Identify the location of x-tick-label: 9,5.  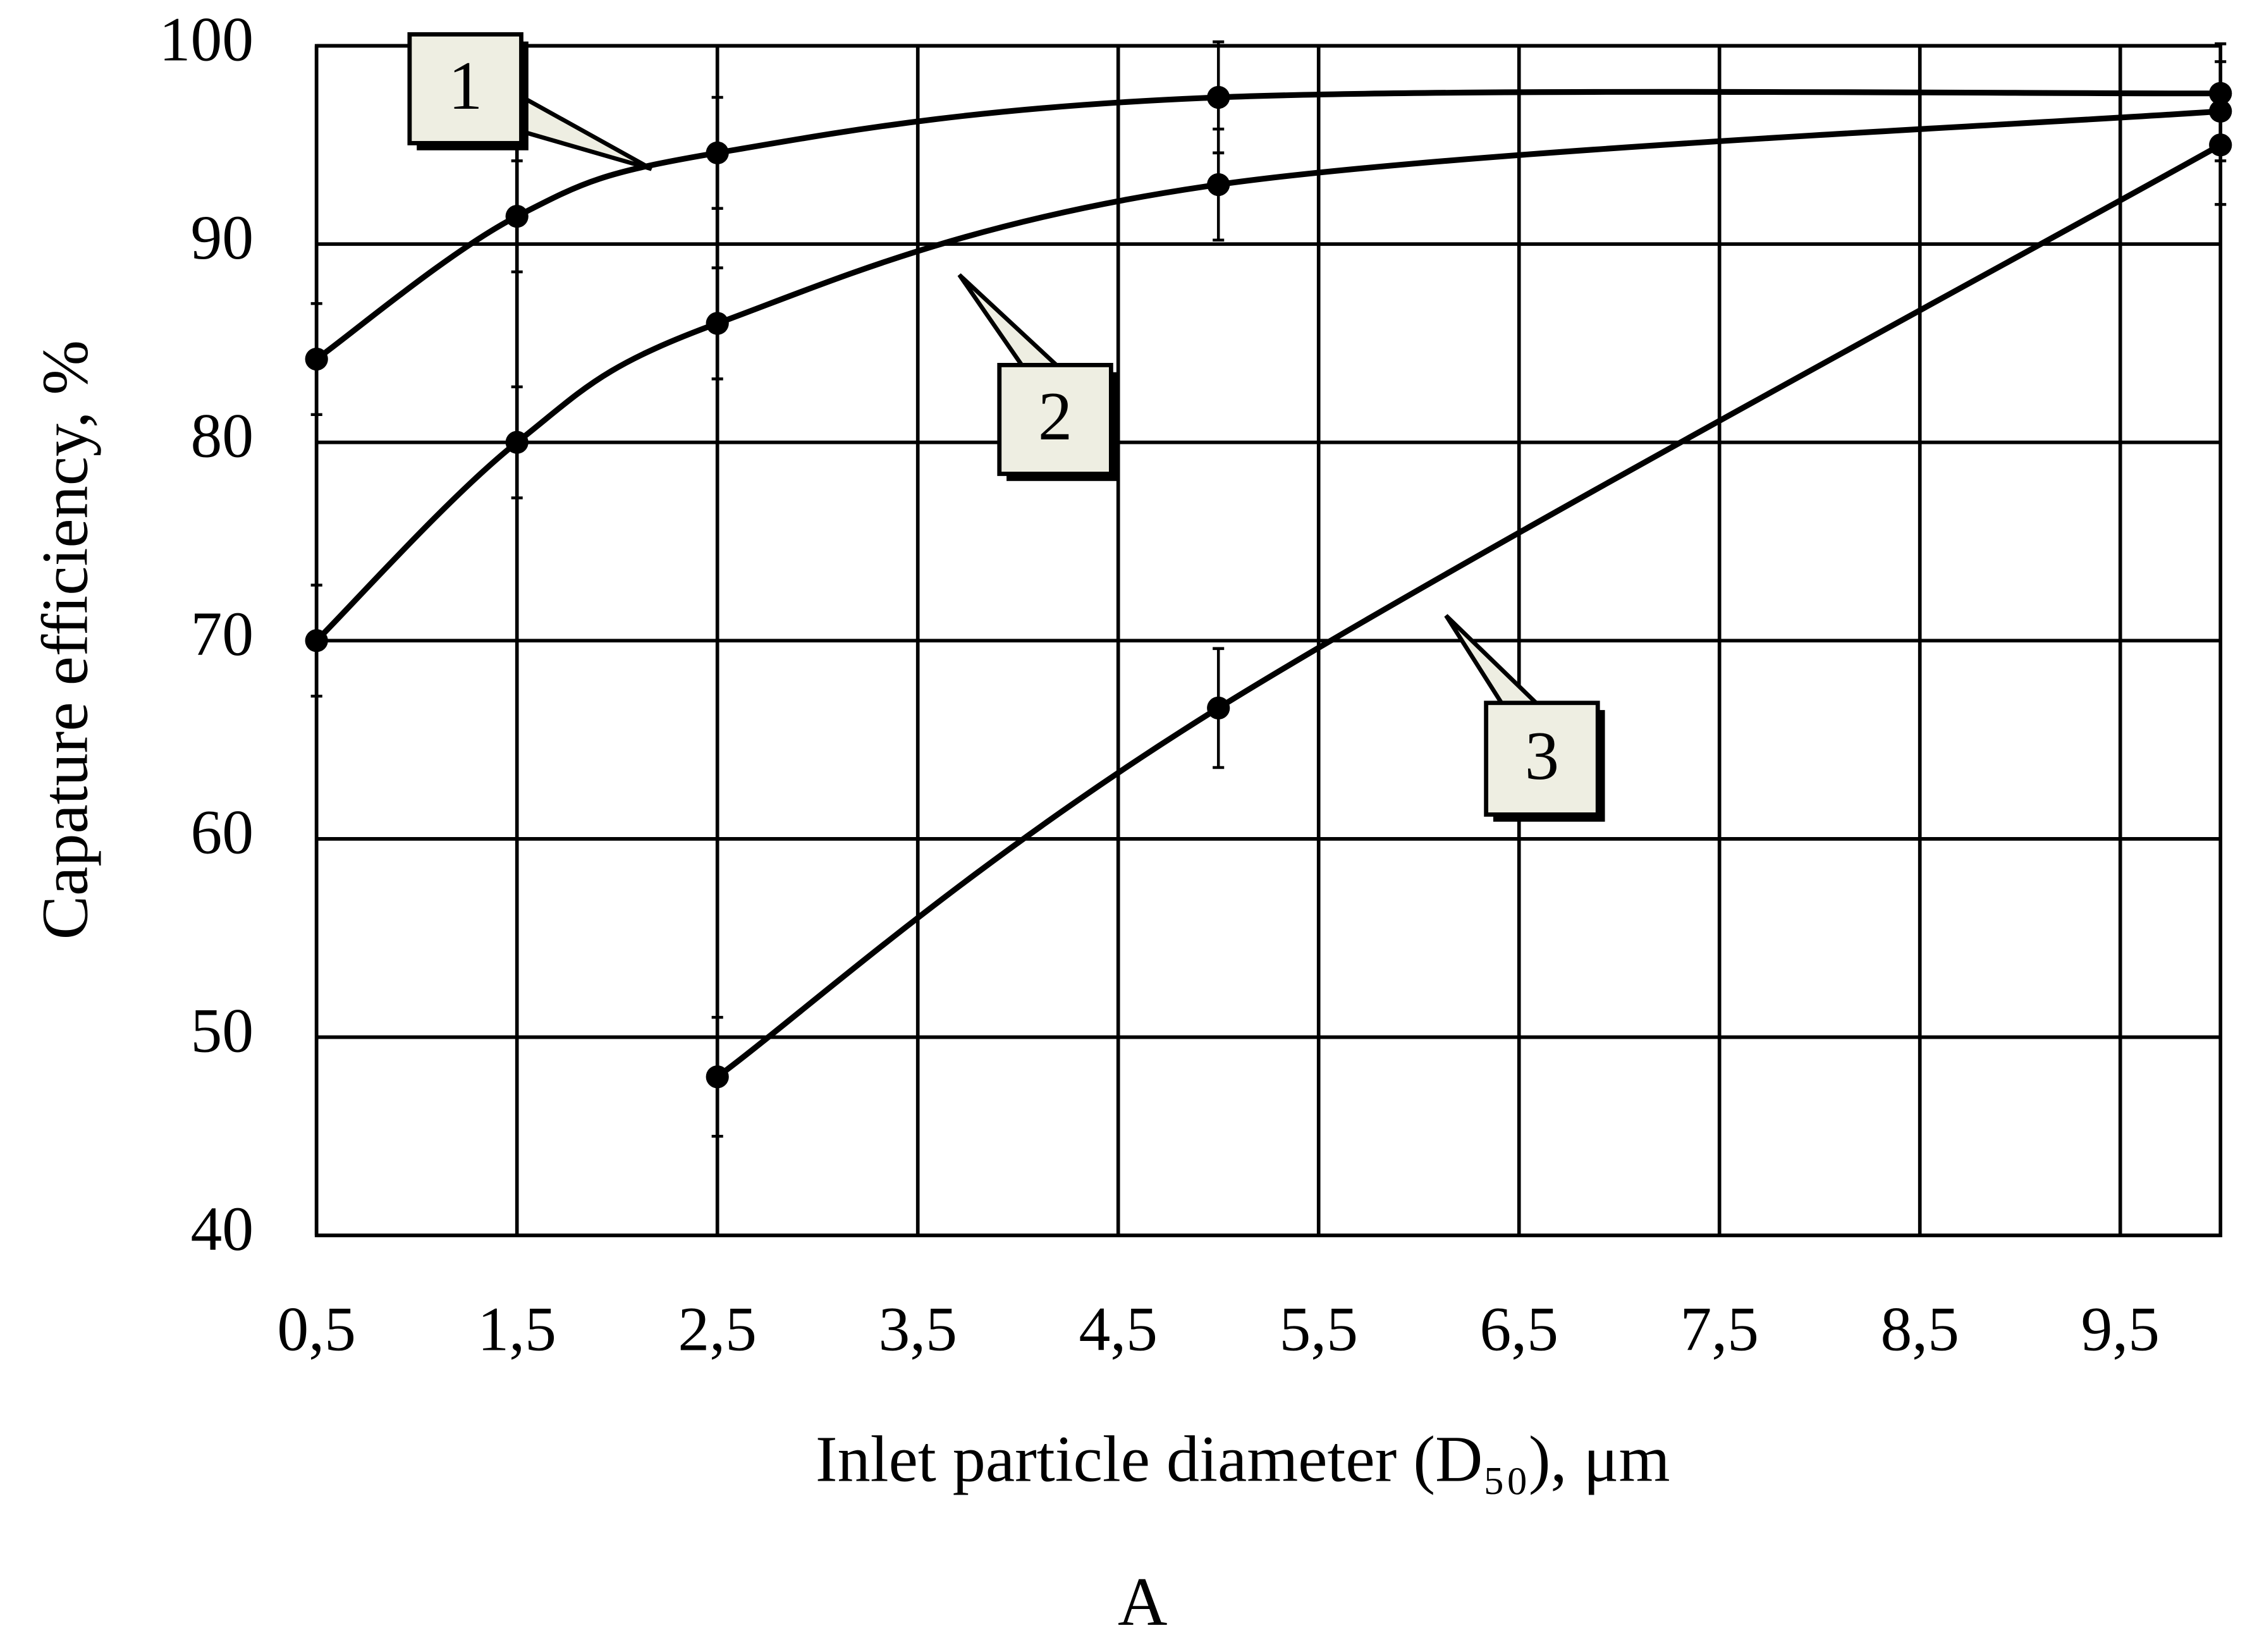
(2120, 1329).